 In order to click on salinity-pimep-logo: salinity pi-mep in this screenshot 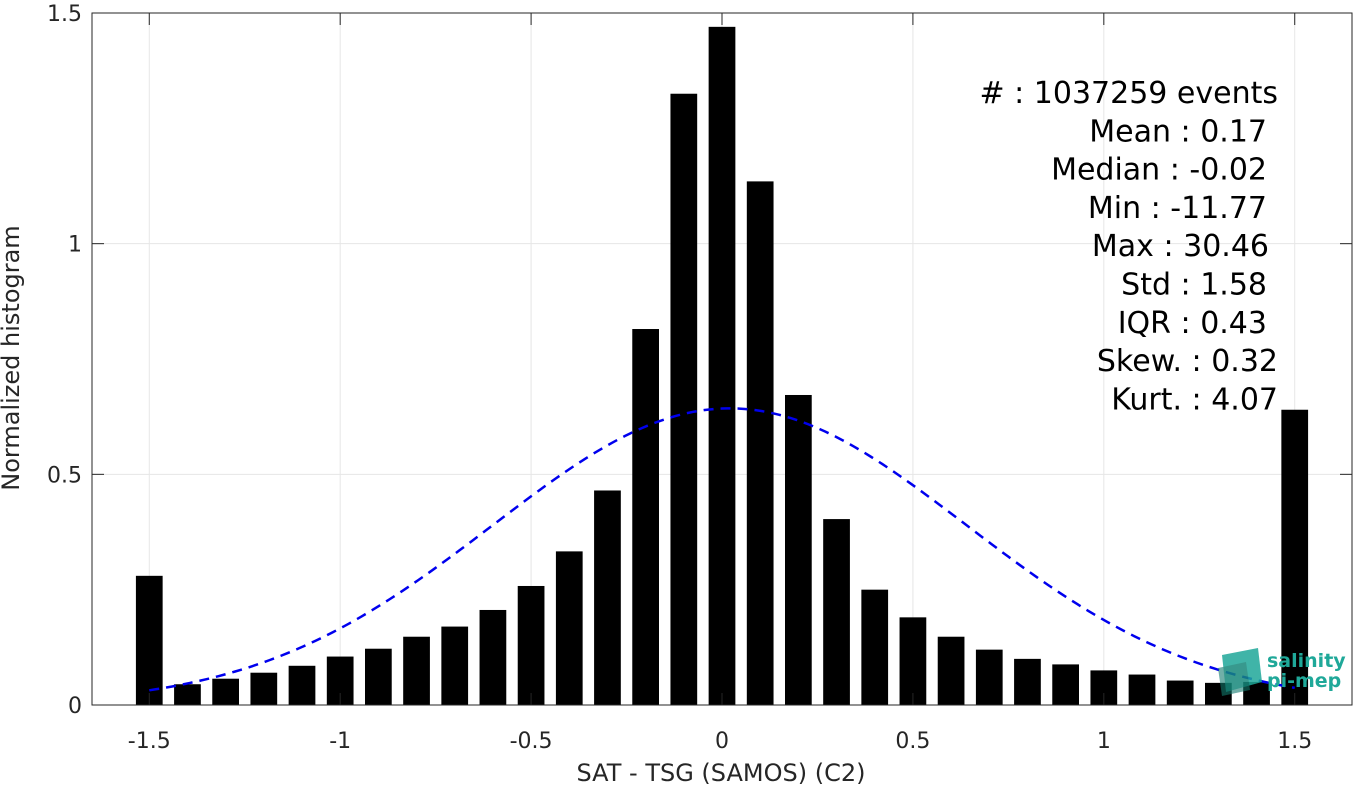, I will do `click(1282, 672)`.